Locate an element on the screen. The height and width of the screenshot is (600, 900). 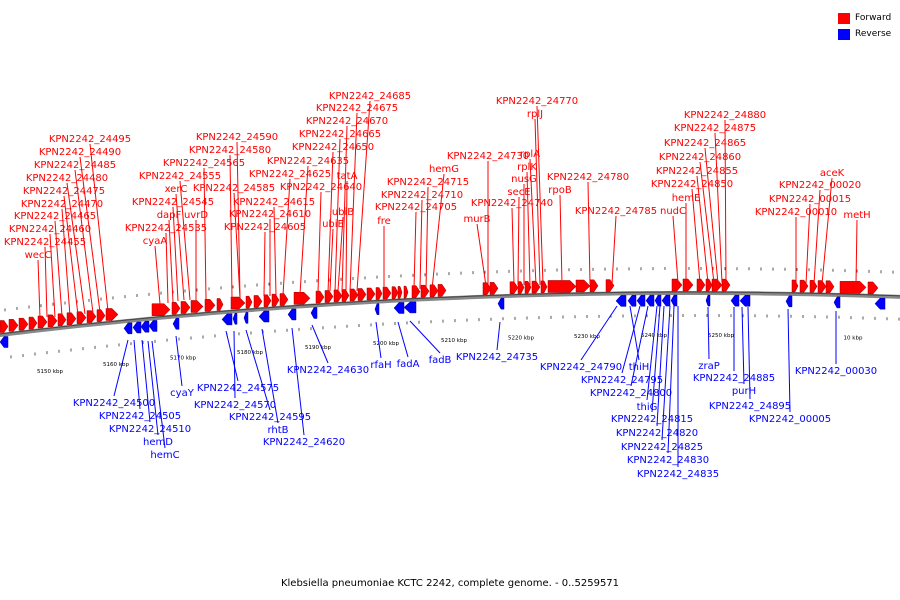
forward-gene-label: KPN2242_24685 is located at coordinates (370, 96).